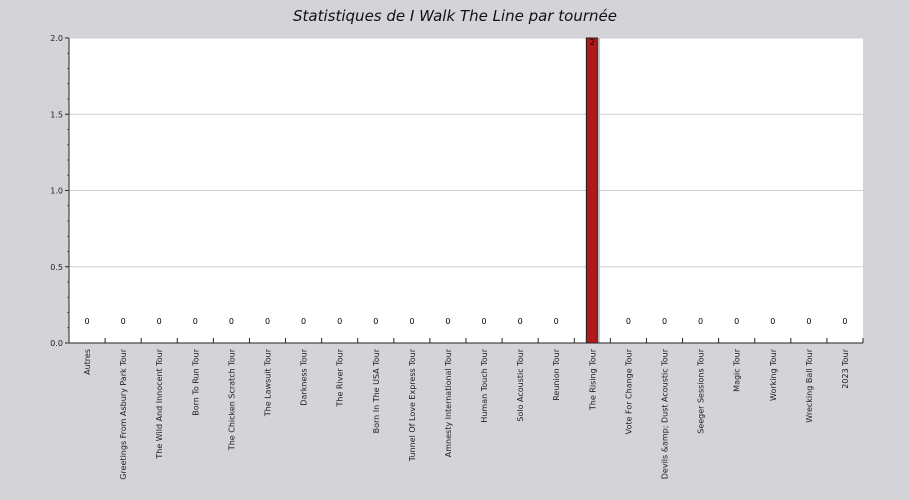  I want to click on y-axis-ticks: 0.0 0.5 1.0 1.5 2.0, so click(59, 191).